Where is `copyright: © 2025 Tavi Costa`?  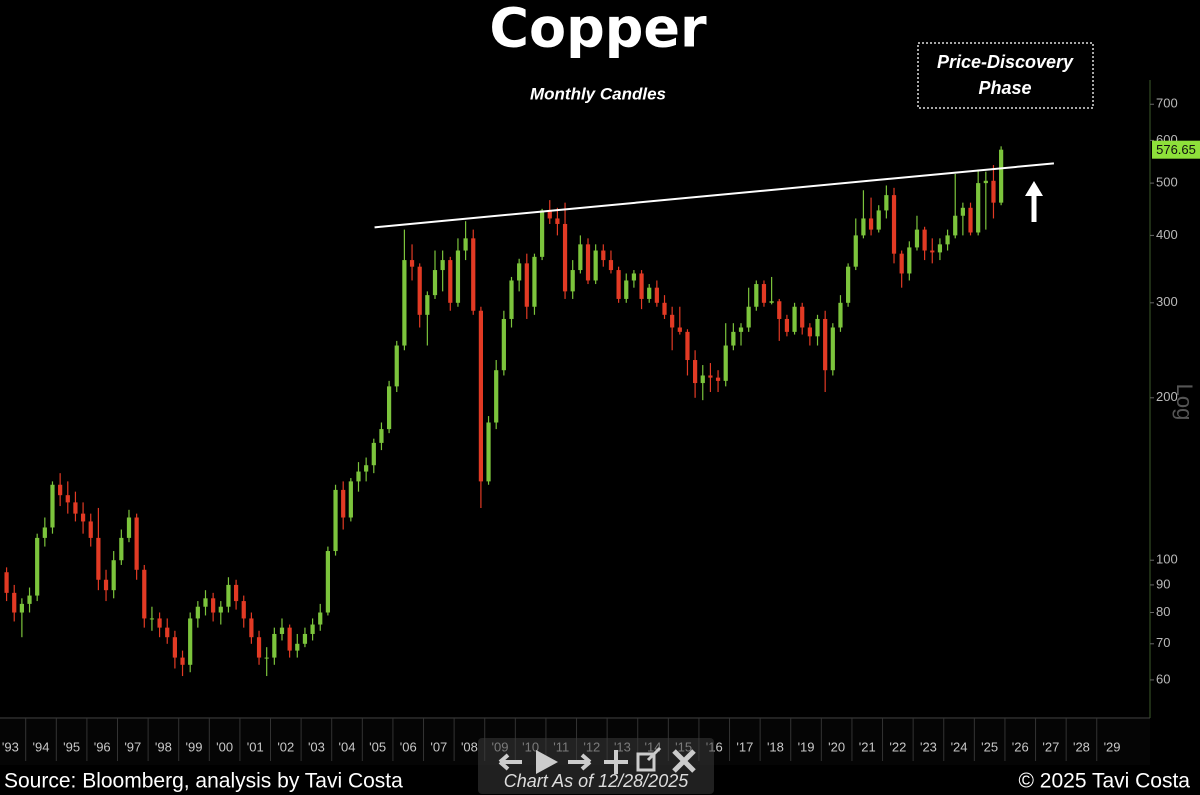 copyright: © 2025 Tavi Costa is located at coordinates (1104, 781).